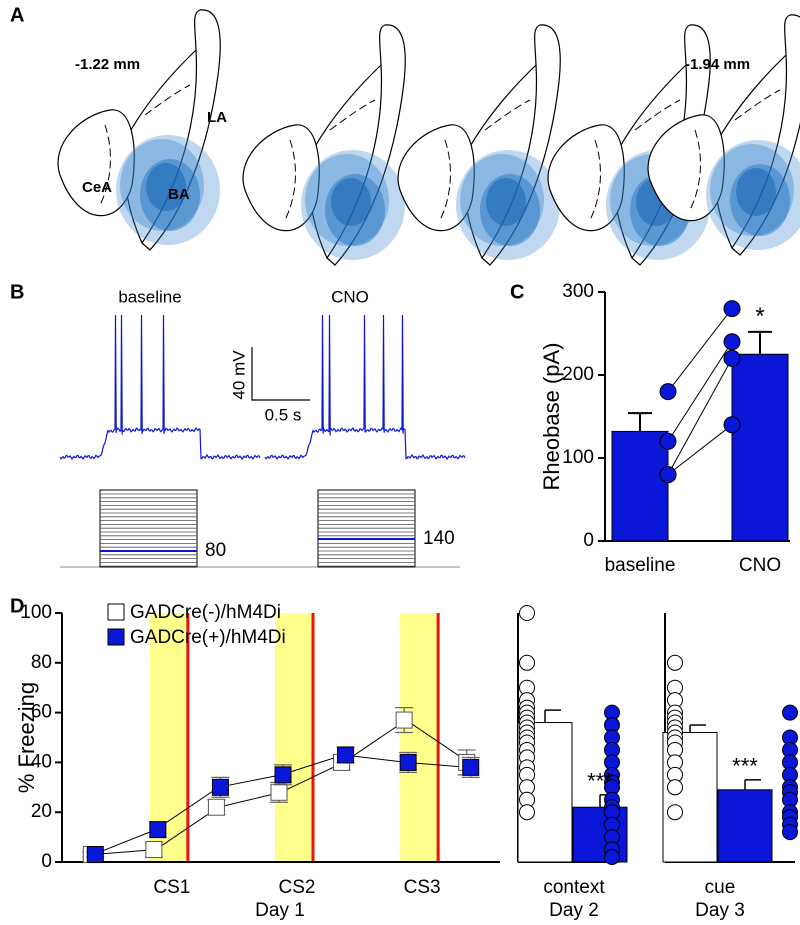  What do you see at coordinates (280, 910) in the screenshot?
I see `x-axis-label: Day 1` at bounding box center [280, 910].